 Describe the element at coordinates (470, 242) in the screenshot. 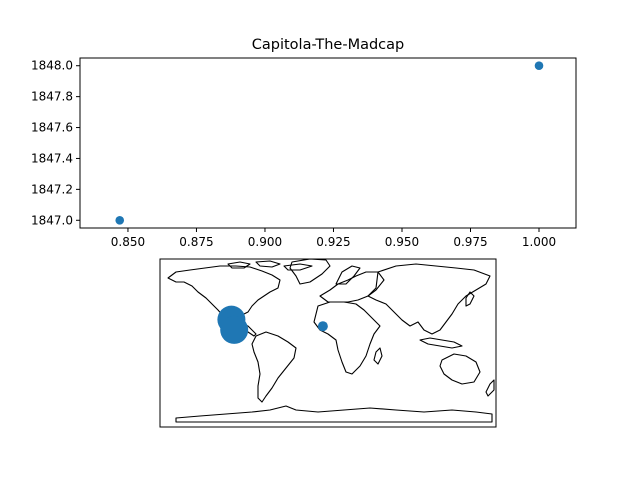

I see `x-tick-label: 0.975` at that location.